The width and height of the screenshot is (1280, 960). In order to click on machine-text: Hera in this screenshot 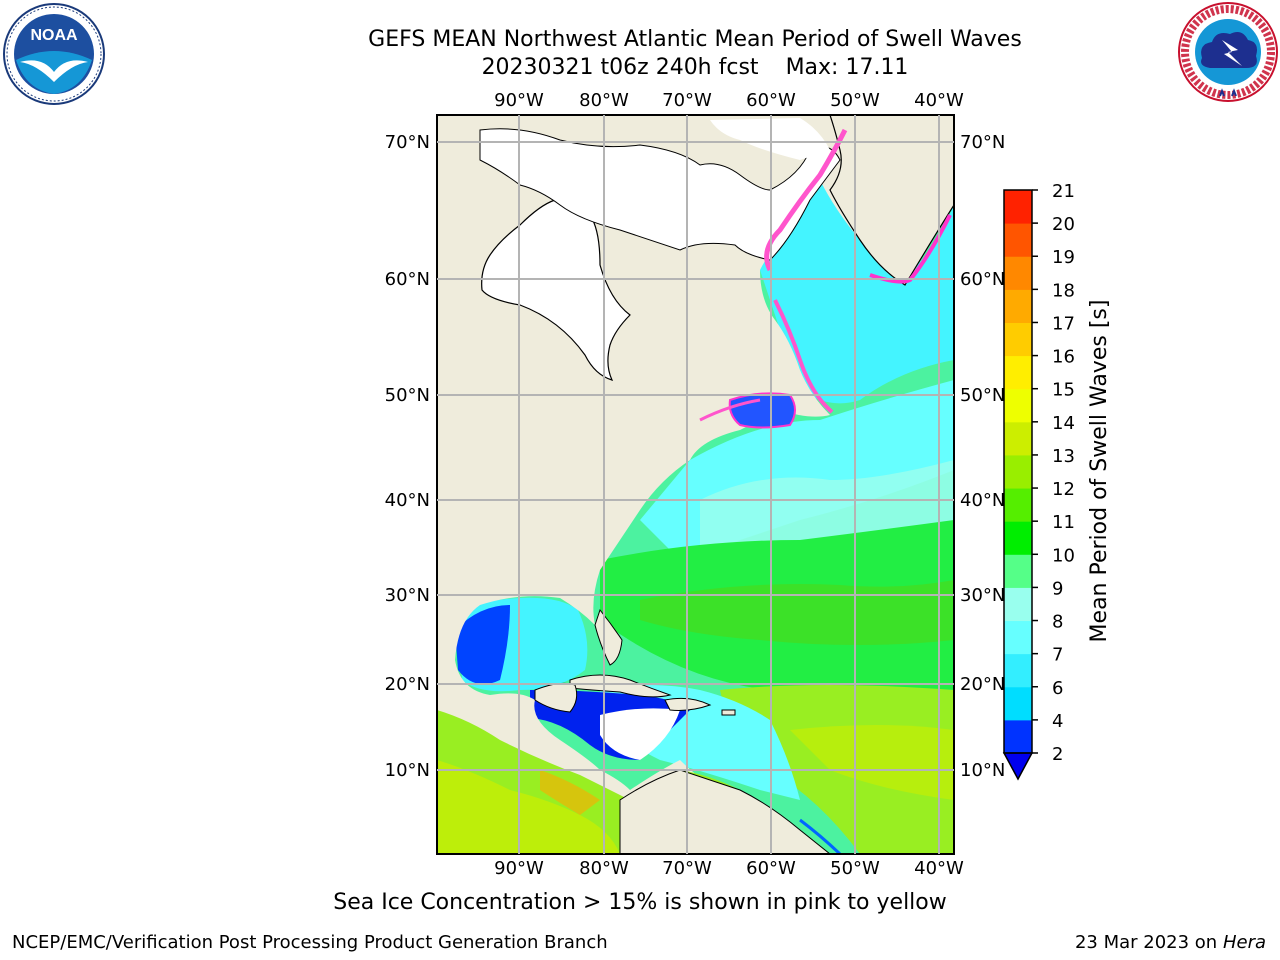, I will do `click(1244, 942)`.